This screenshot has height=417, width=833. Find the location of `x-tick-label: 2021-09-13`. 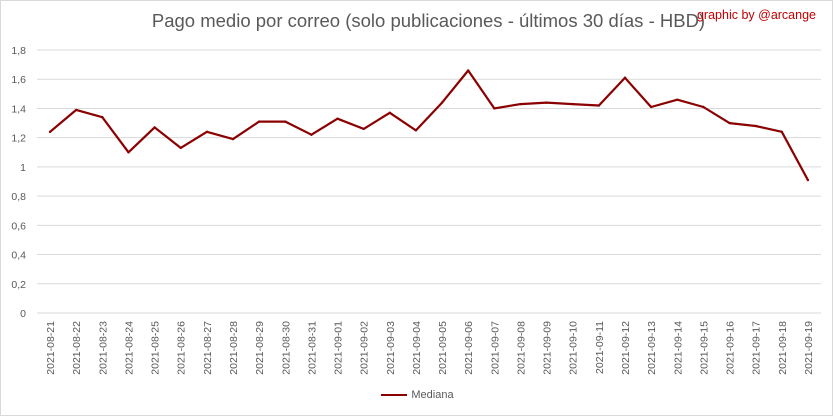

x-tick-label: 2021-09-13 is located at coordinates (652, 348).